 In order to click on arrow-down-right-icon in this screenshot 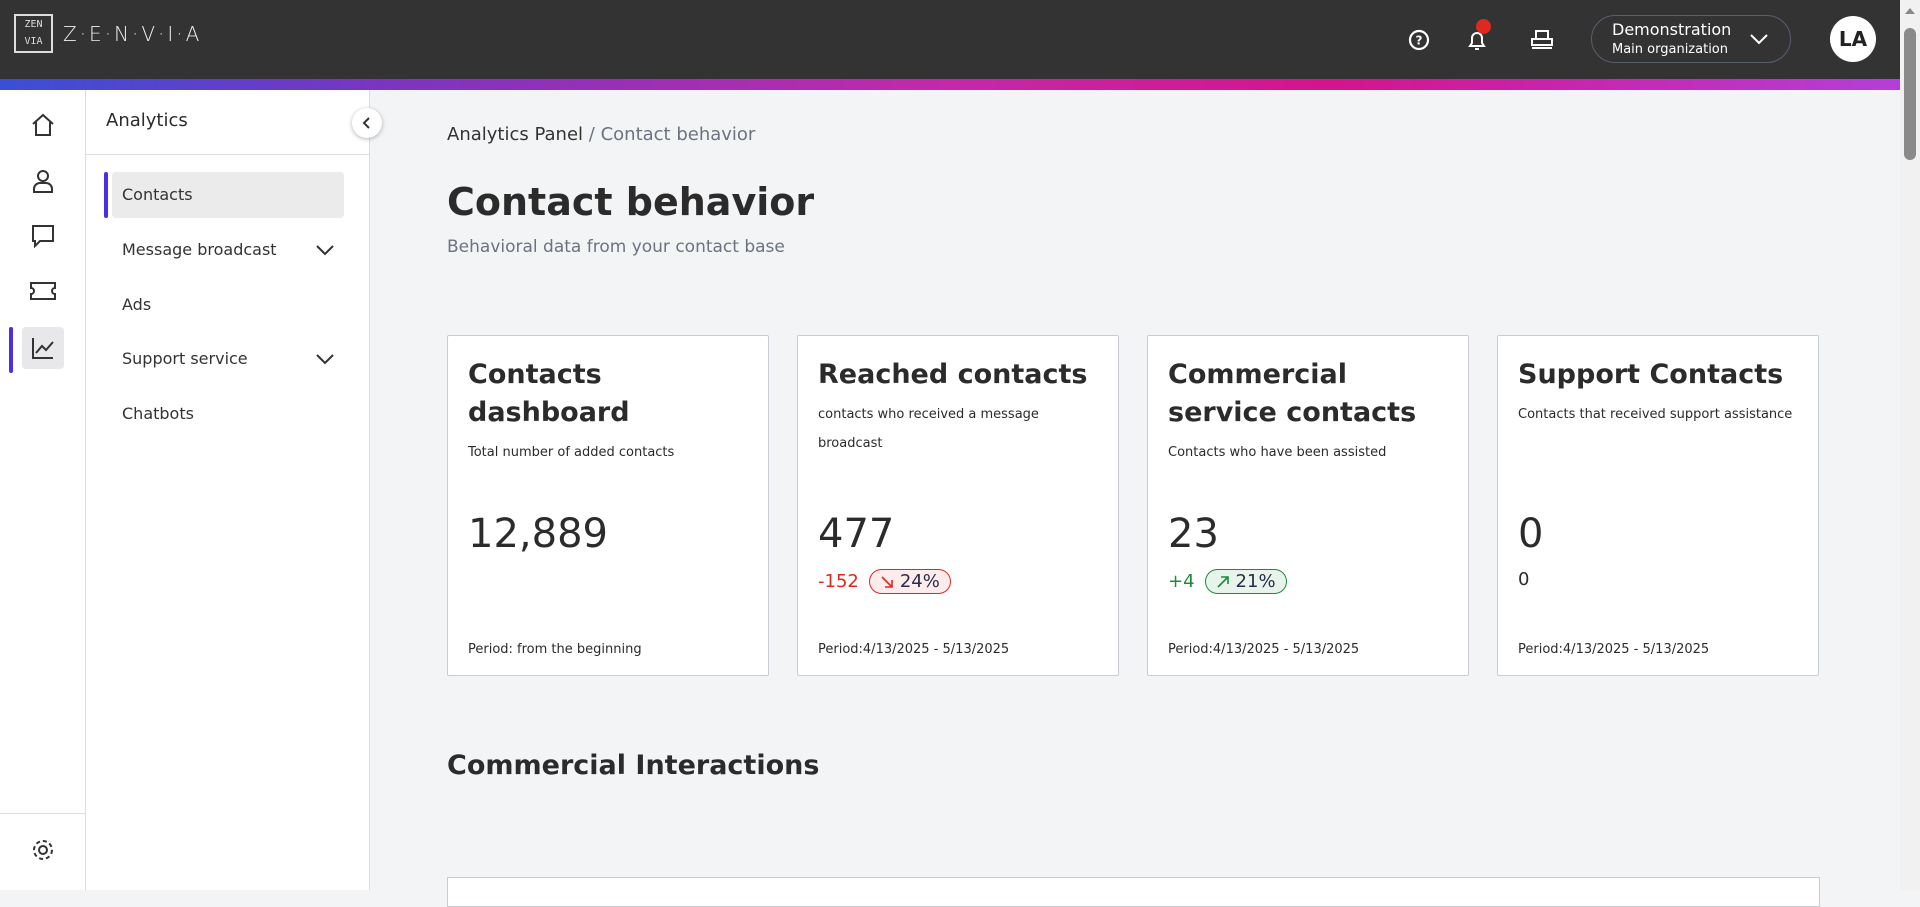, I will do `click(887, 581)`.